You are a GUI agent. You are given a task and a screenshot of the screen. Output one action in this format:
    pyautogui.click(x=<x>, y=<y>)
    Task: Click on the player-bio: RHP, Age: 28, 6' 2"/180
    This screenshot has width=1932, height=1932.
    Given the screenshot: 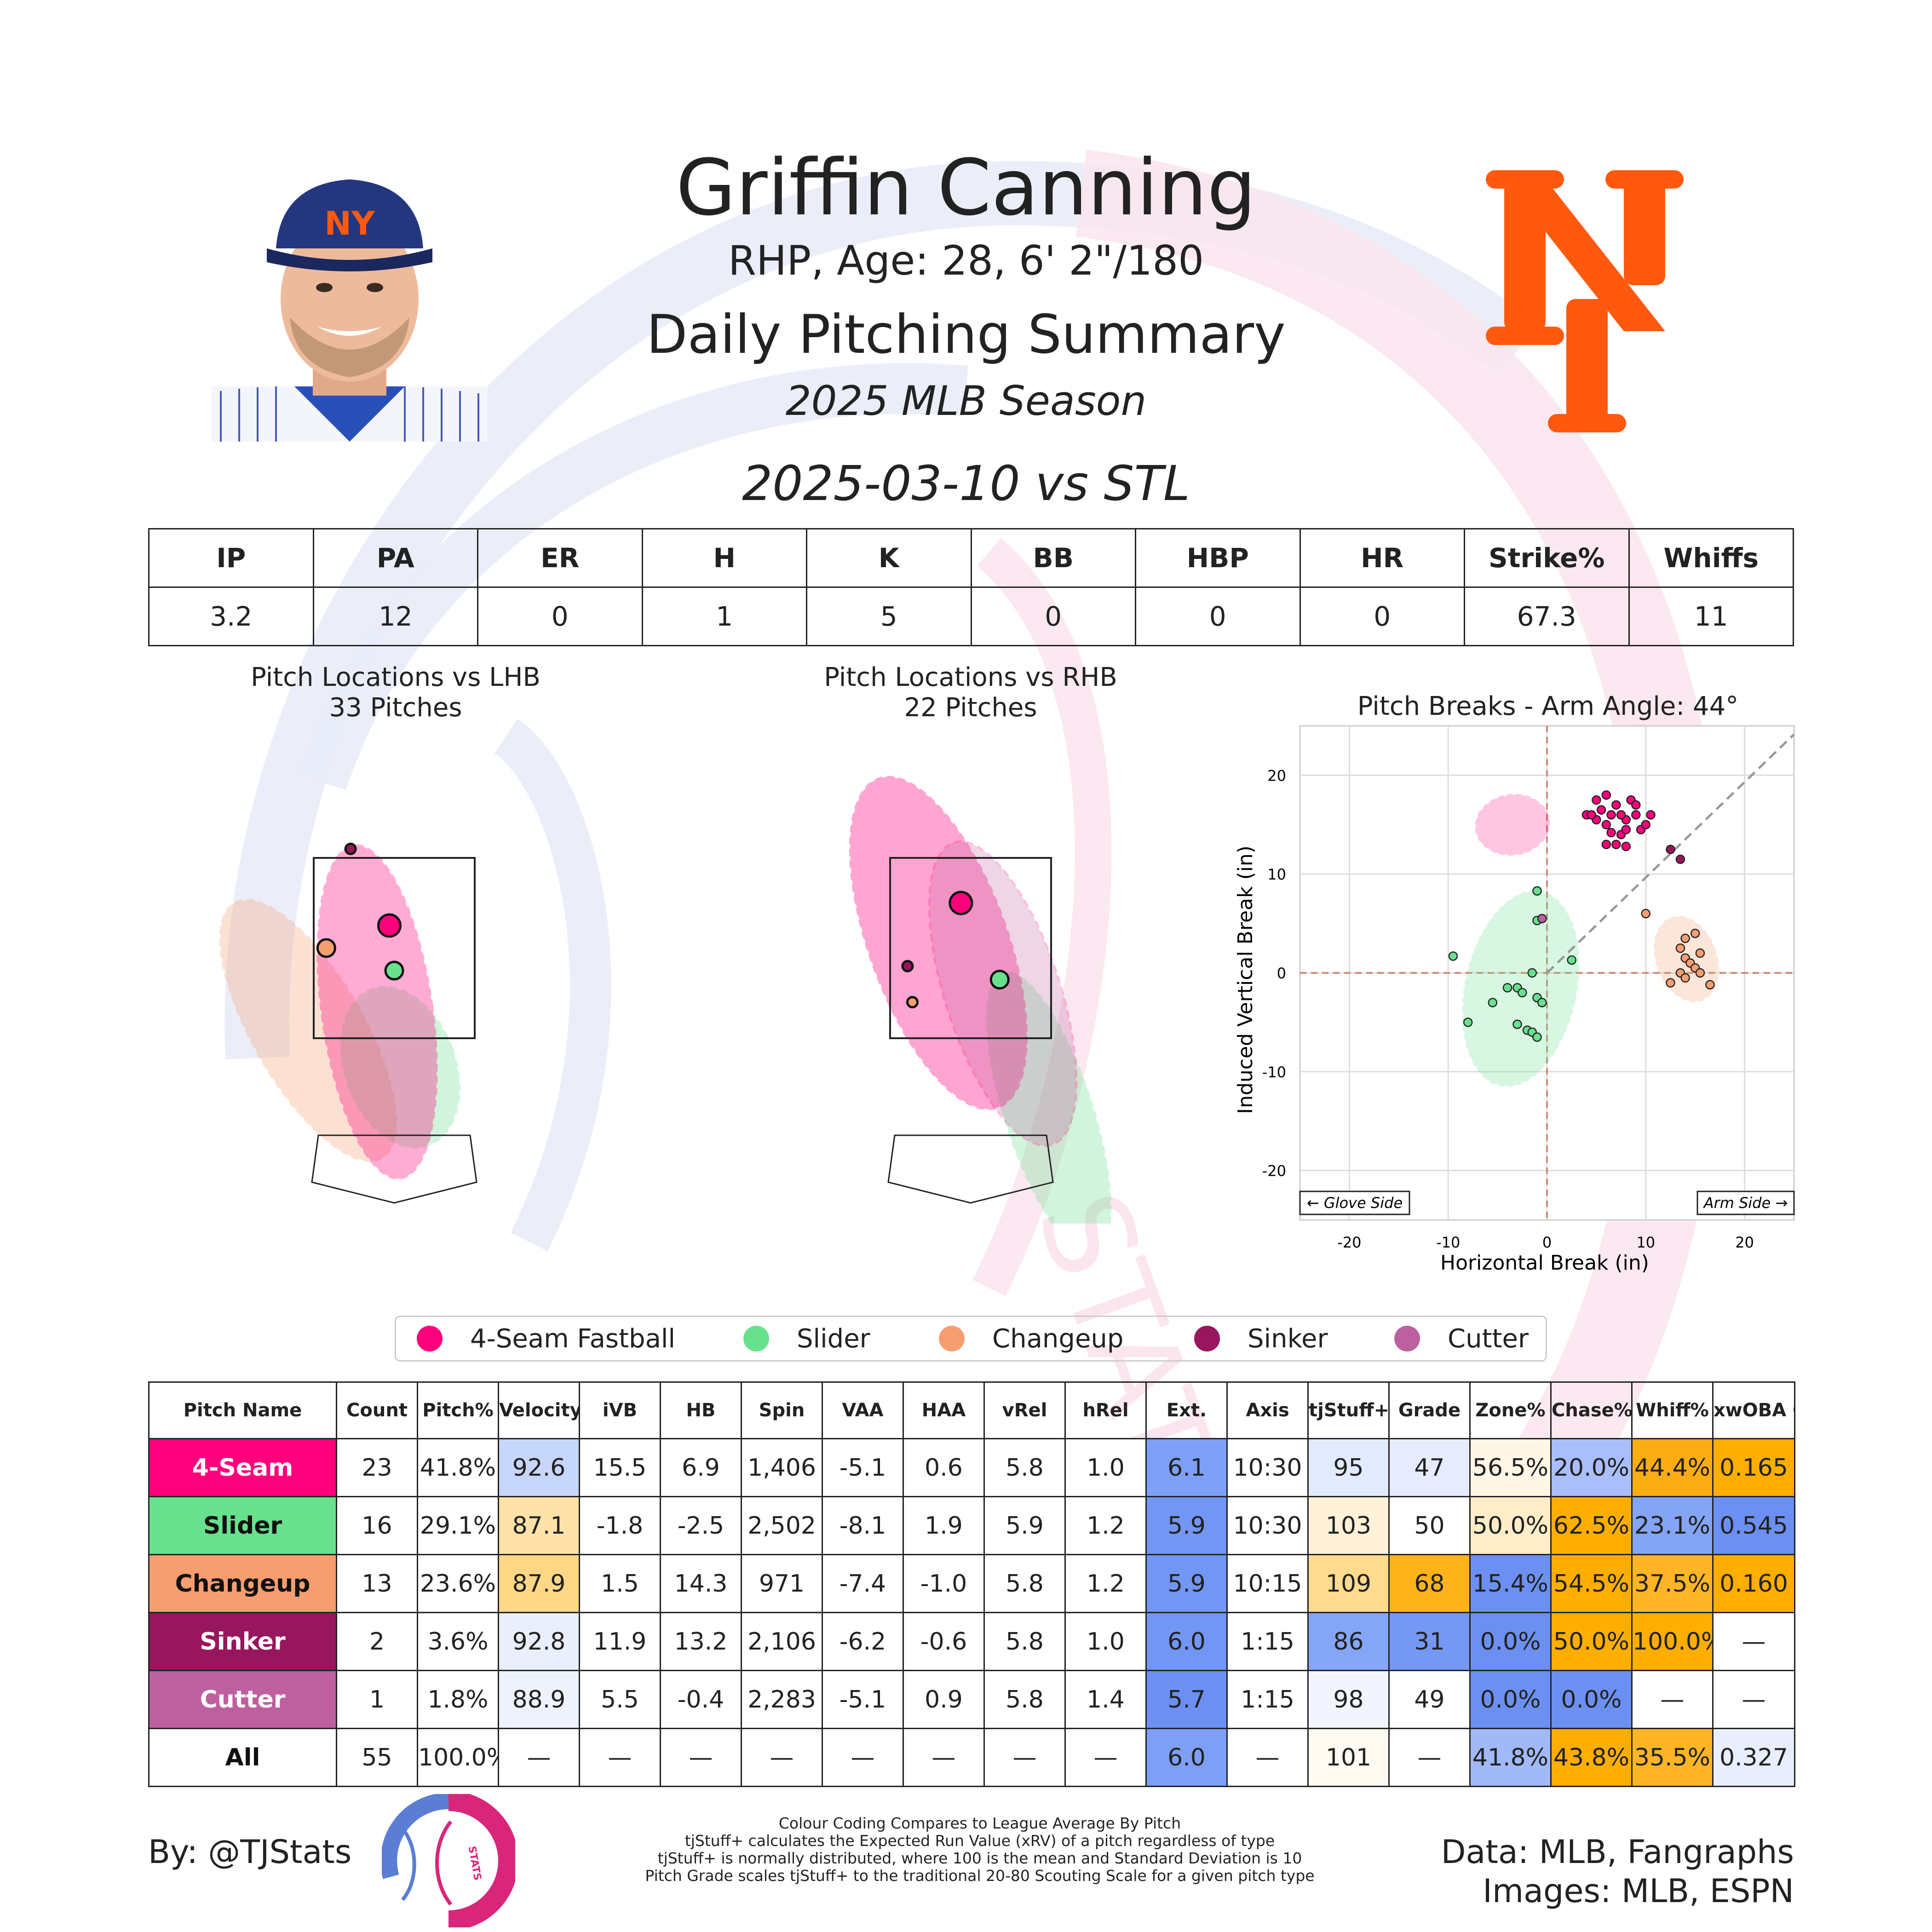 What is the action you would take?
    pyautogui.click(x=966, y=260)
    